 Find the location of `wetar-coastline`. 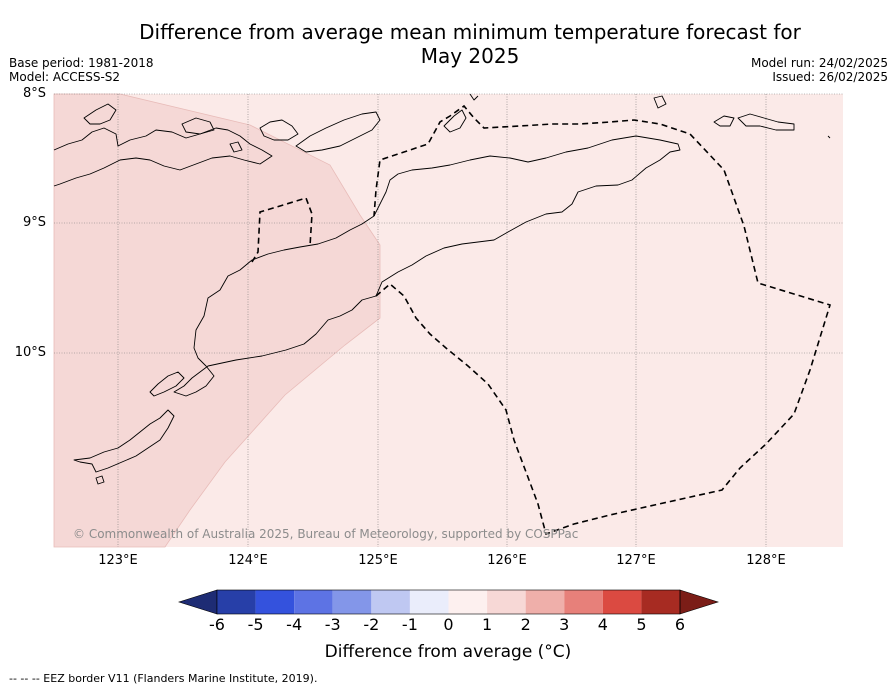

wetar-coastline is located at coordinates (338, 132).